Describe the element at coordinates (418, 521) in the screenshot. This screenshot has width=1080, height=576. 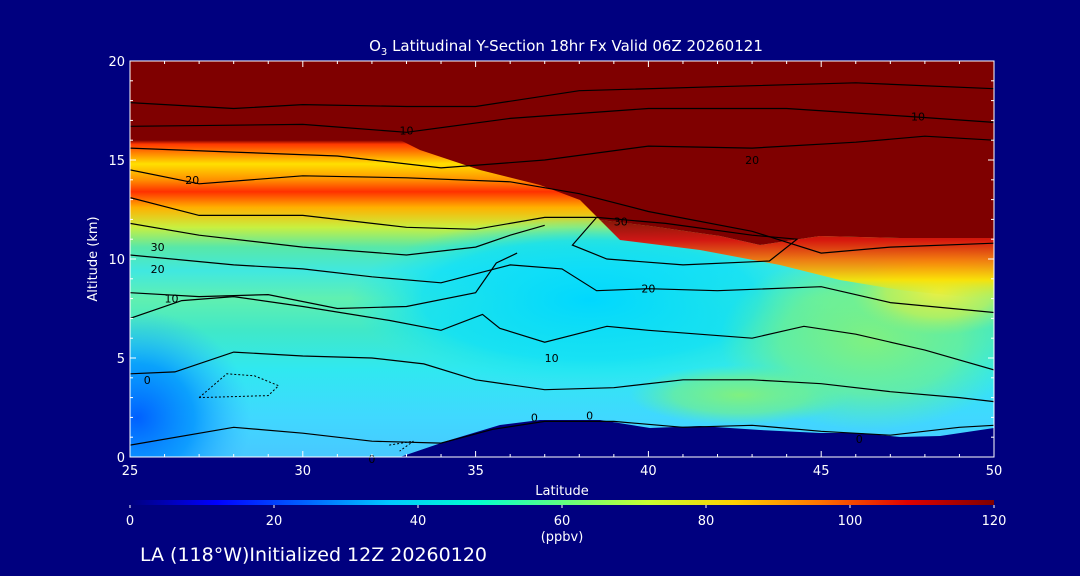
I see `colorbar-tick-label: 40` at that location.